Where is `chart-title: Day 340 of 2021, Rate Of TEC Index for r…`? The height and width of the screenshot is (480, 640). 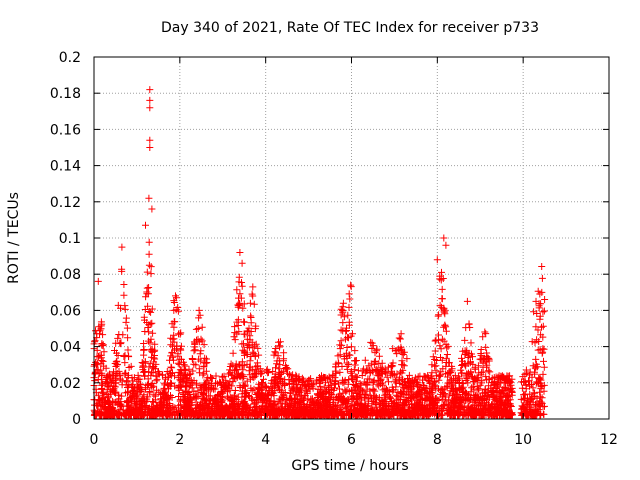
chart-title: Day 340 of 2021, Rate Of TEC Index for r… is located at coordinates (350, 28).